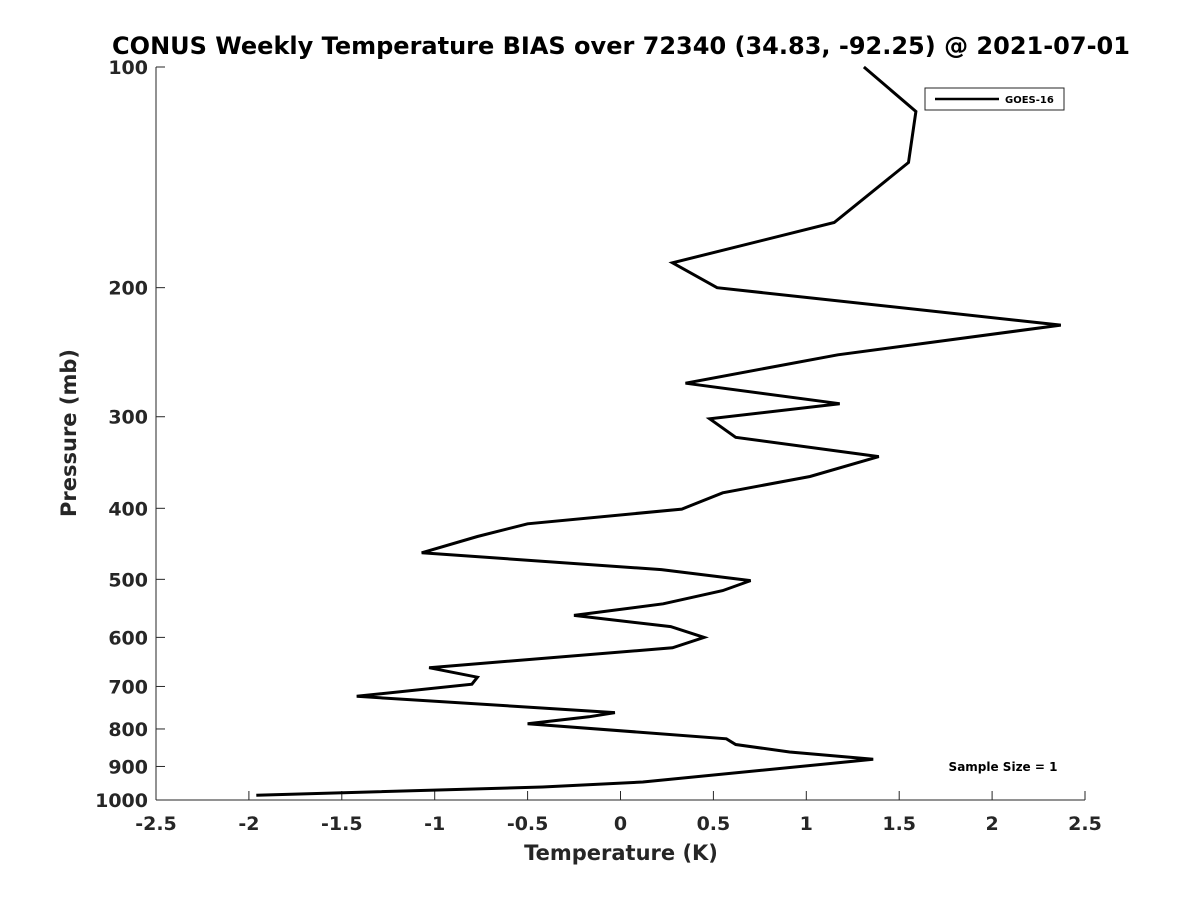  What do you see at coordinates (342, 824) in the screenshot?
I see `x-tick-label: -1.5` at bounding box center [342, 824].